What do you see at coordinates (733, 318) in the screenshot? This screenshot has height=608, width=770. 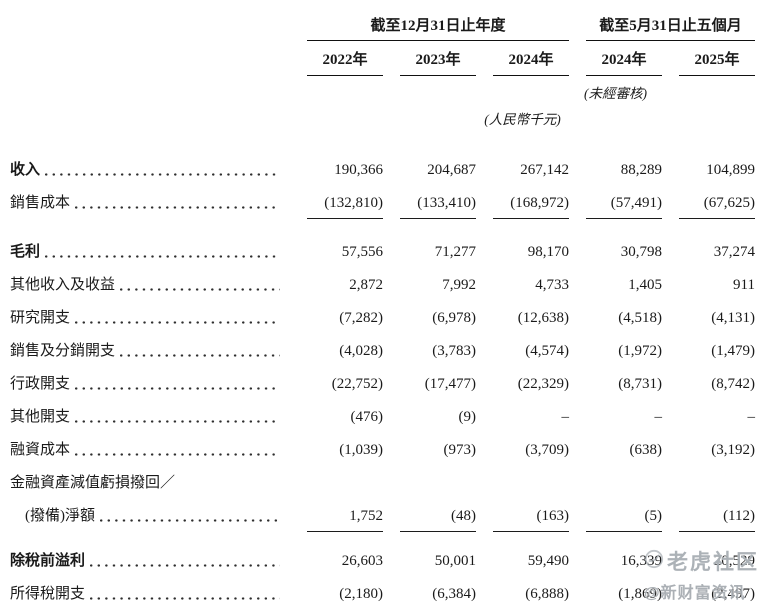 I see `cell-value: (4,131)` at bounding box center [733, 318].